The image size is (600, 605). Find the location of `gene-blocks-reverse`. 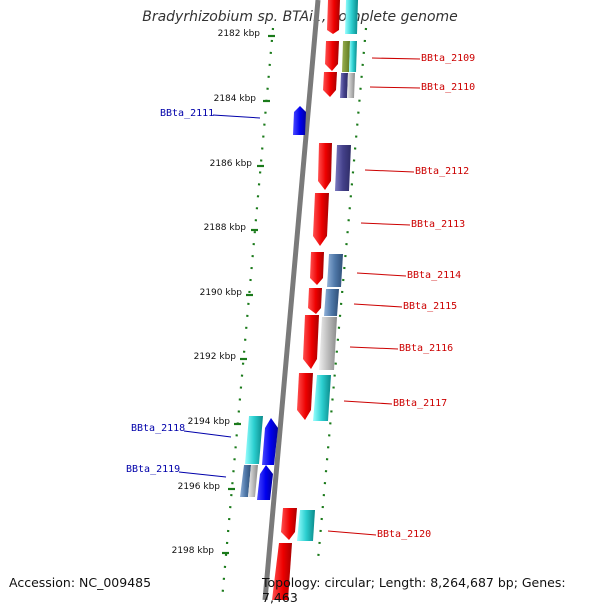

gene-blocks-reverse is located at coordinates (273, 303).